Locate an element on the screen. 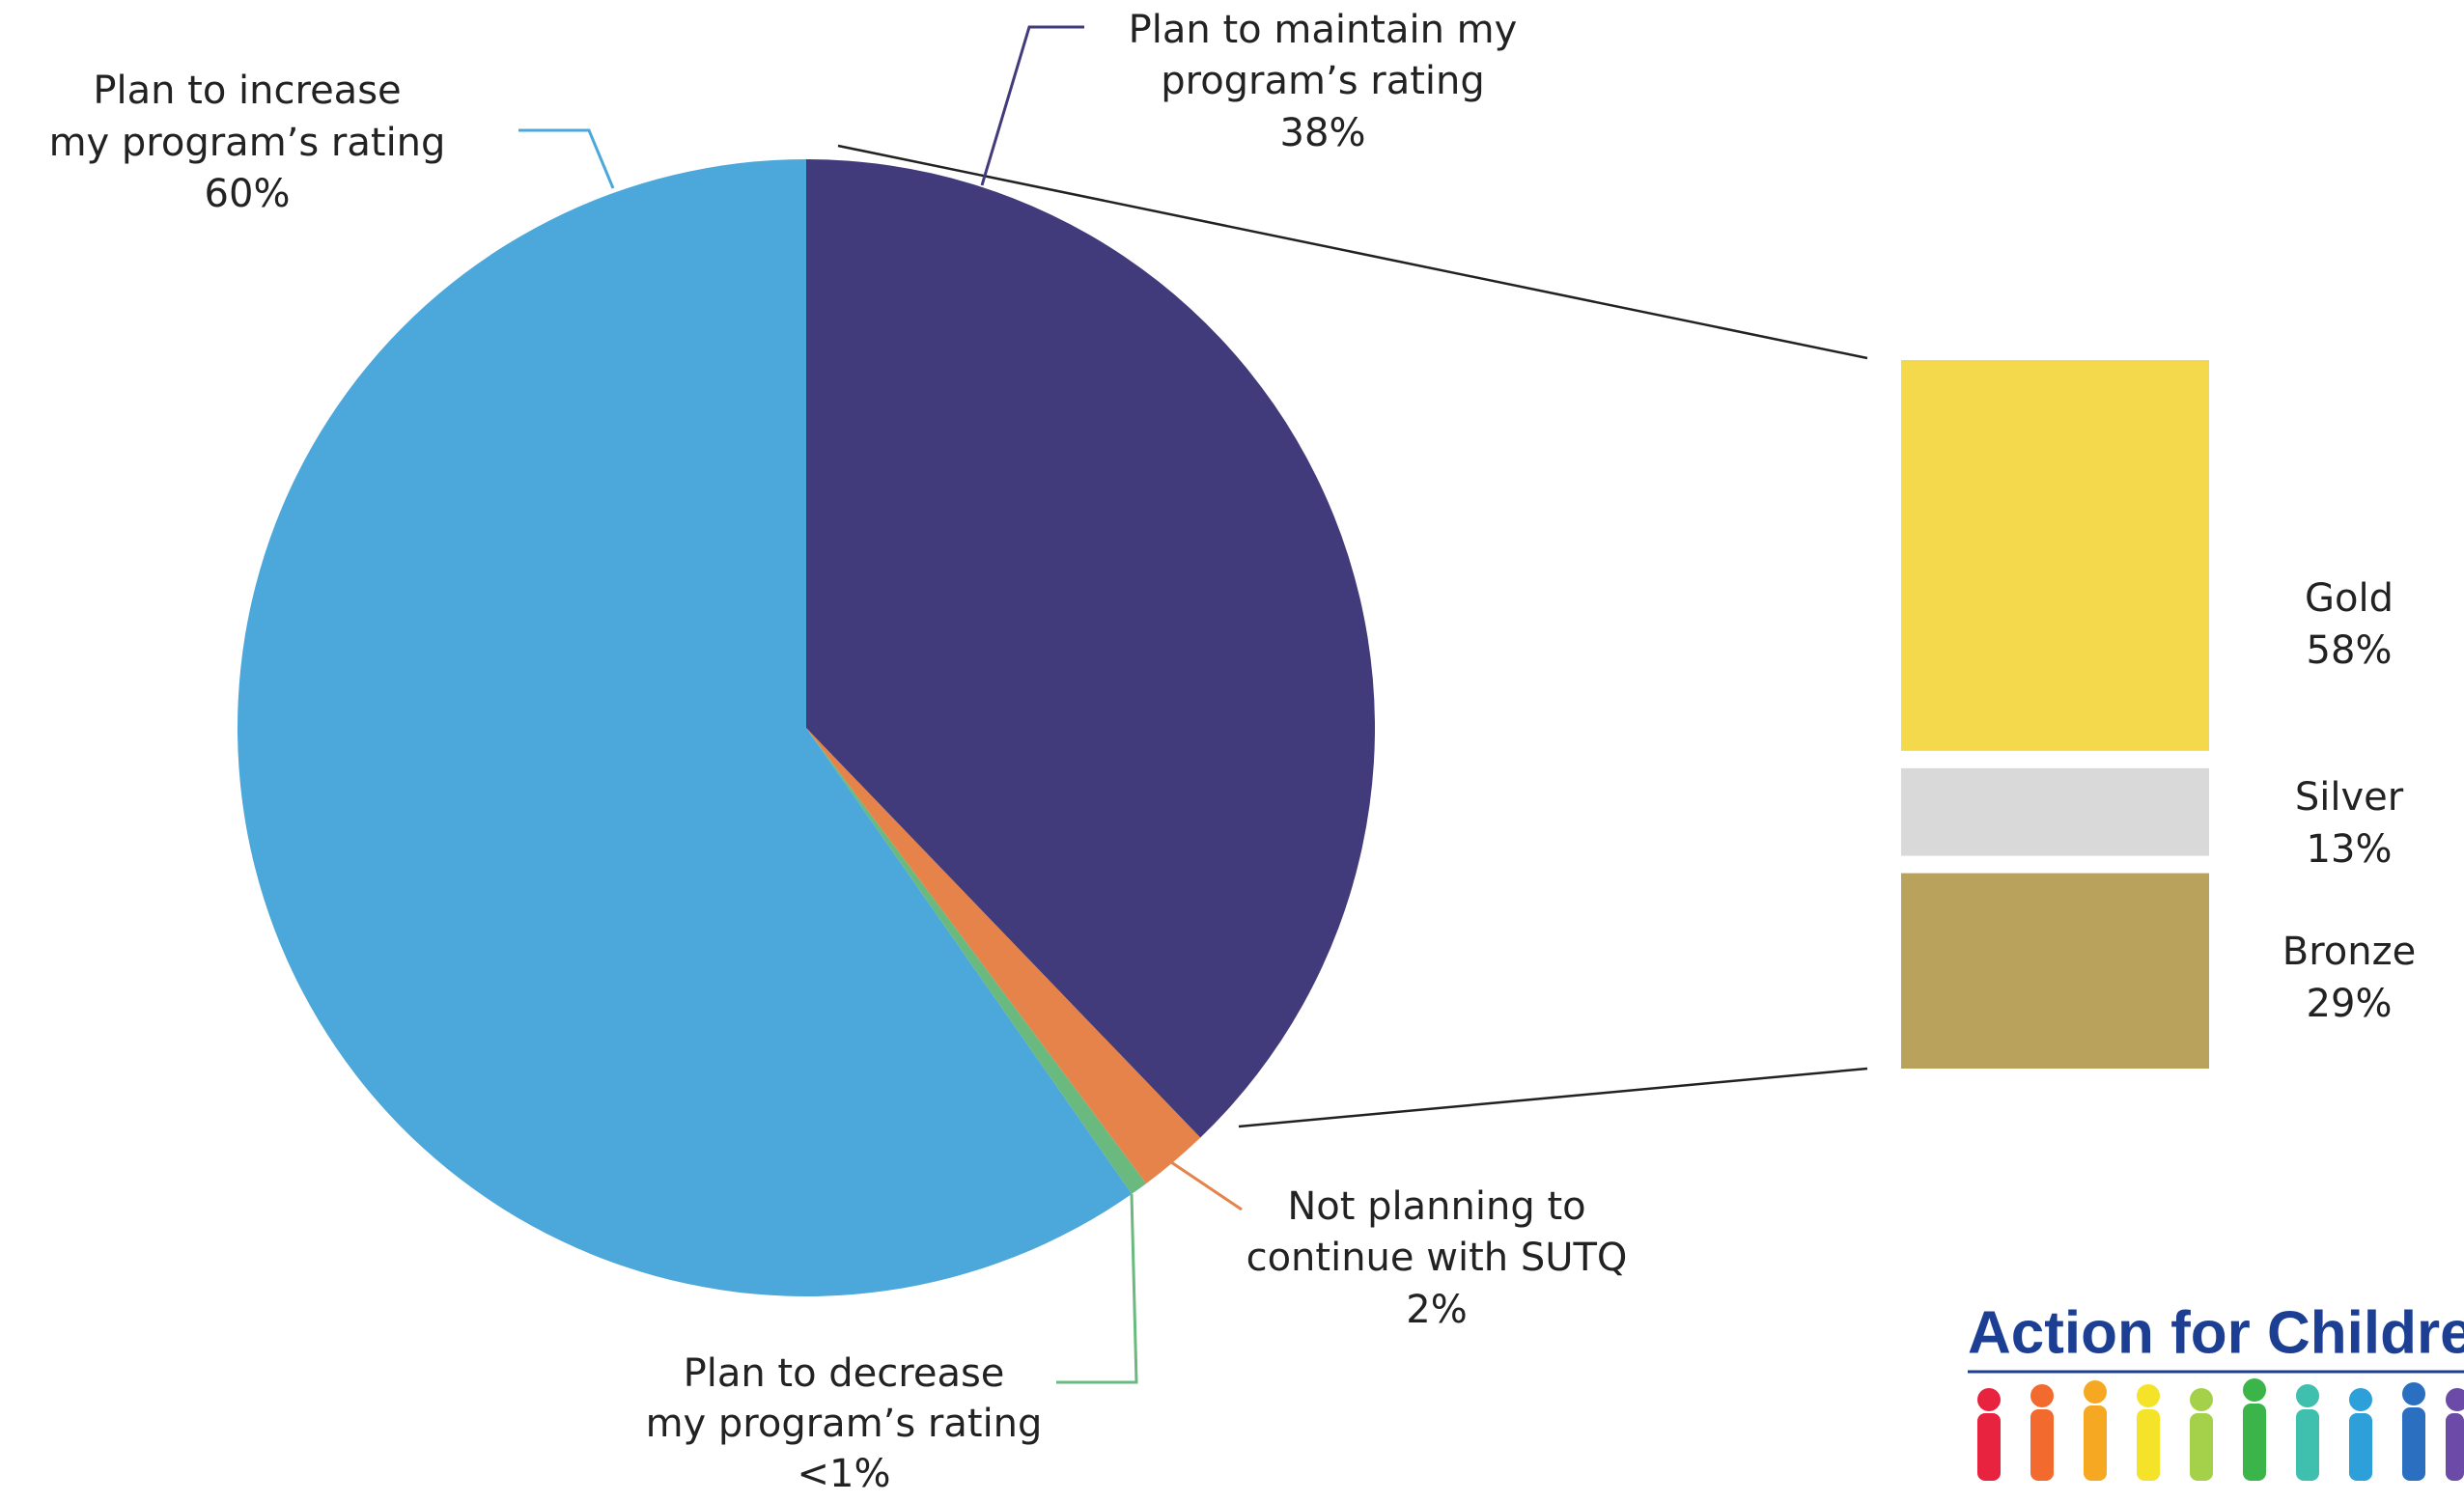 The width and height of the screenshot is (2464, 1502). slice-label: program’s rating is located at coordinates (1323, 81).